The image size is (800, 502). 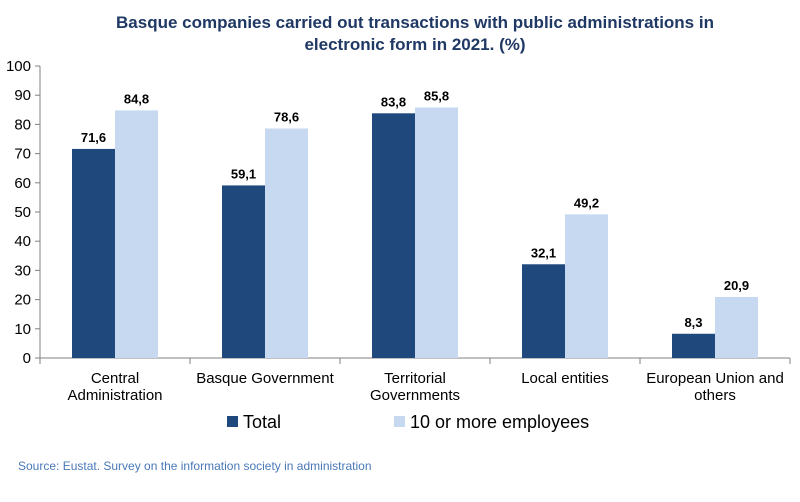 What do you see at coordinates (232, 421) in the screenshot?
I see `legend-swatch-total` at bounding box center [232, 421].